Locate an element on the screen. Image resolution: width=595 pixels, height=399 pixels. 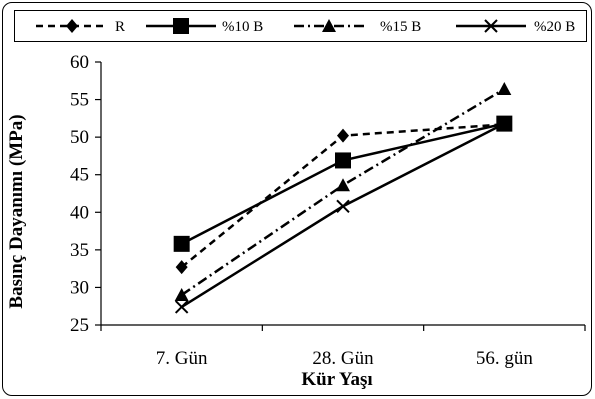
y-tick-label: 30 is located at coordinates (79, 287).